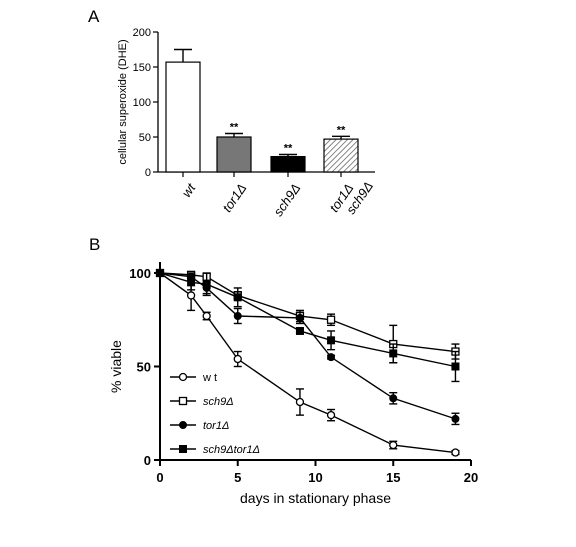  What do you see at coordinates (315, 477) in the screenshot?
I see `x-tick-label: 10` at bounding box center [315, 477].